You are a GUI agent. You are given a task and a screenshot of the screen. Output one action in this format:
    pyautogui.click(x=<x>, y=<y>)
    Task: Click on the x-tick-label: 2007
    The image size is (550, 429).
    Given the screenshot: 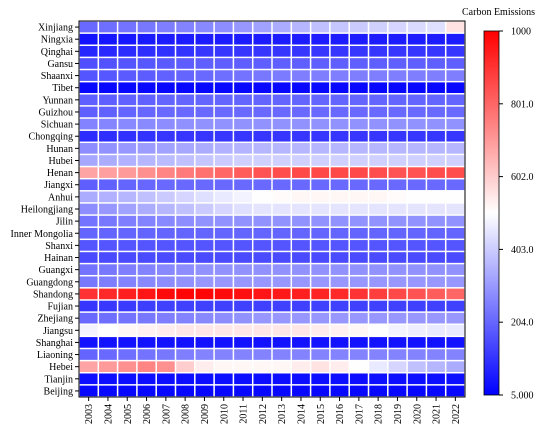 What is the action you would take?
    pyautogui.click(x=166, y=414)
    